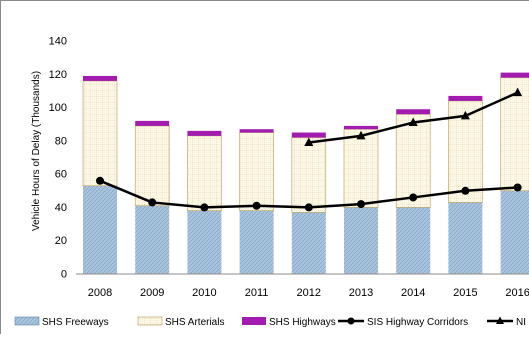 Image resolution: width=529 pixels, height=339 pixels. What do you see at coordinates (152, 240) in the screenshot?
I see `bar-shs-freeways-2009` at bounding box center [152, 240].